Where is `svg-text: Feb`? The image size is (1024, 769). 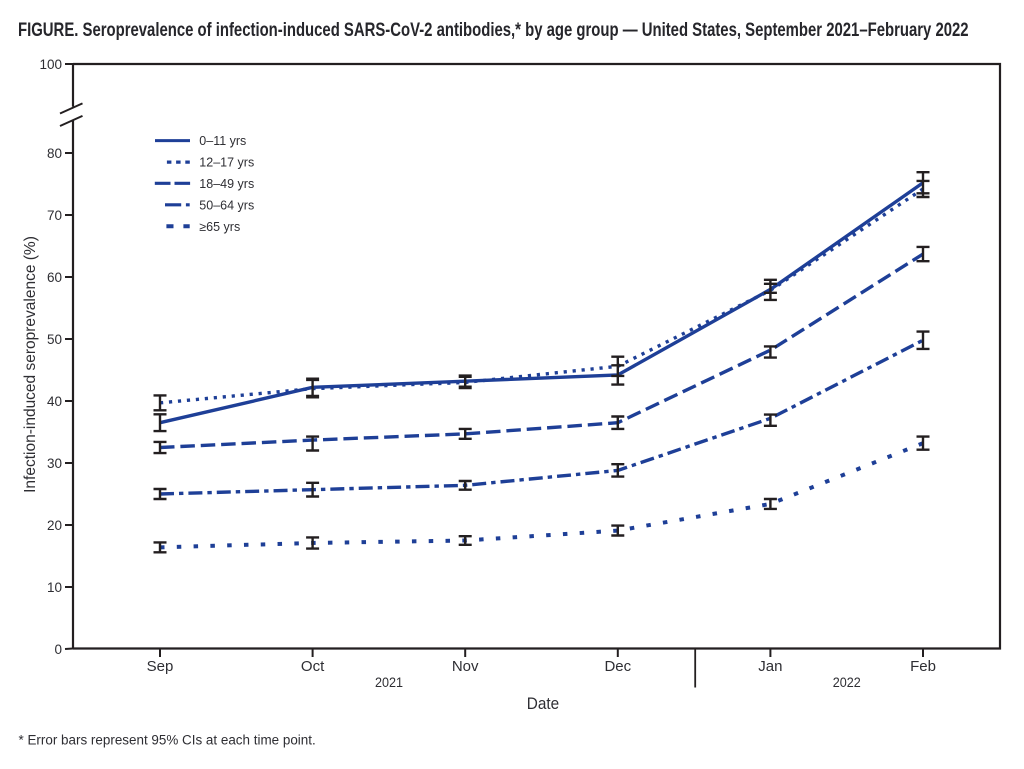 svg-text: Feb is located at coordinates (923, 666).